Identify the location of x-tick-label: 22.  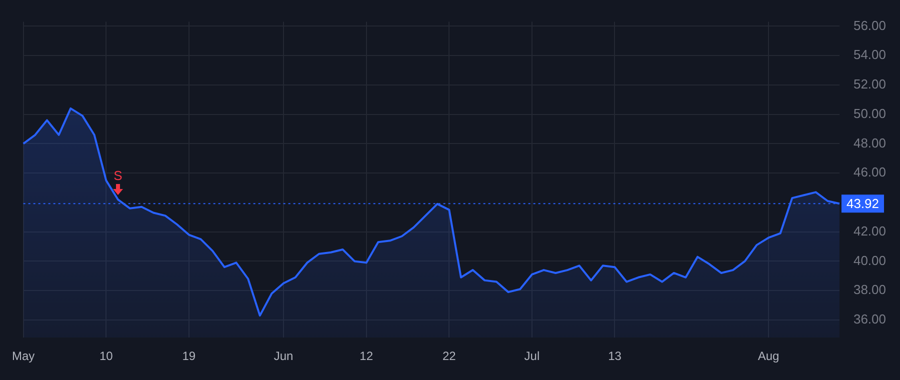
(449, 356).